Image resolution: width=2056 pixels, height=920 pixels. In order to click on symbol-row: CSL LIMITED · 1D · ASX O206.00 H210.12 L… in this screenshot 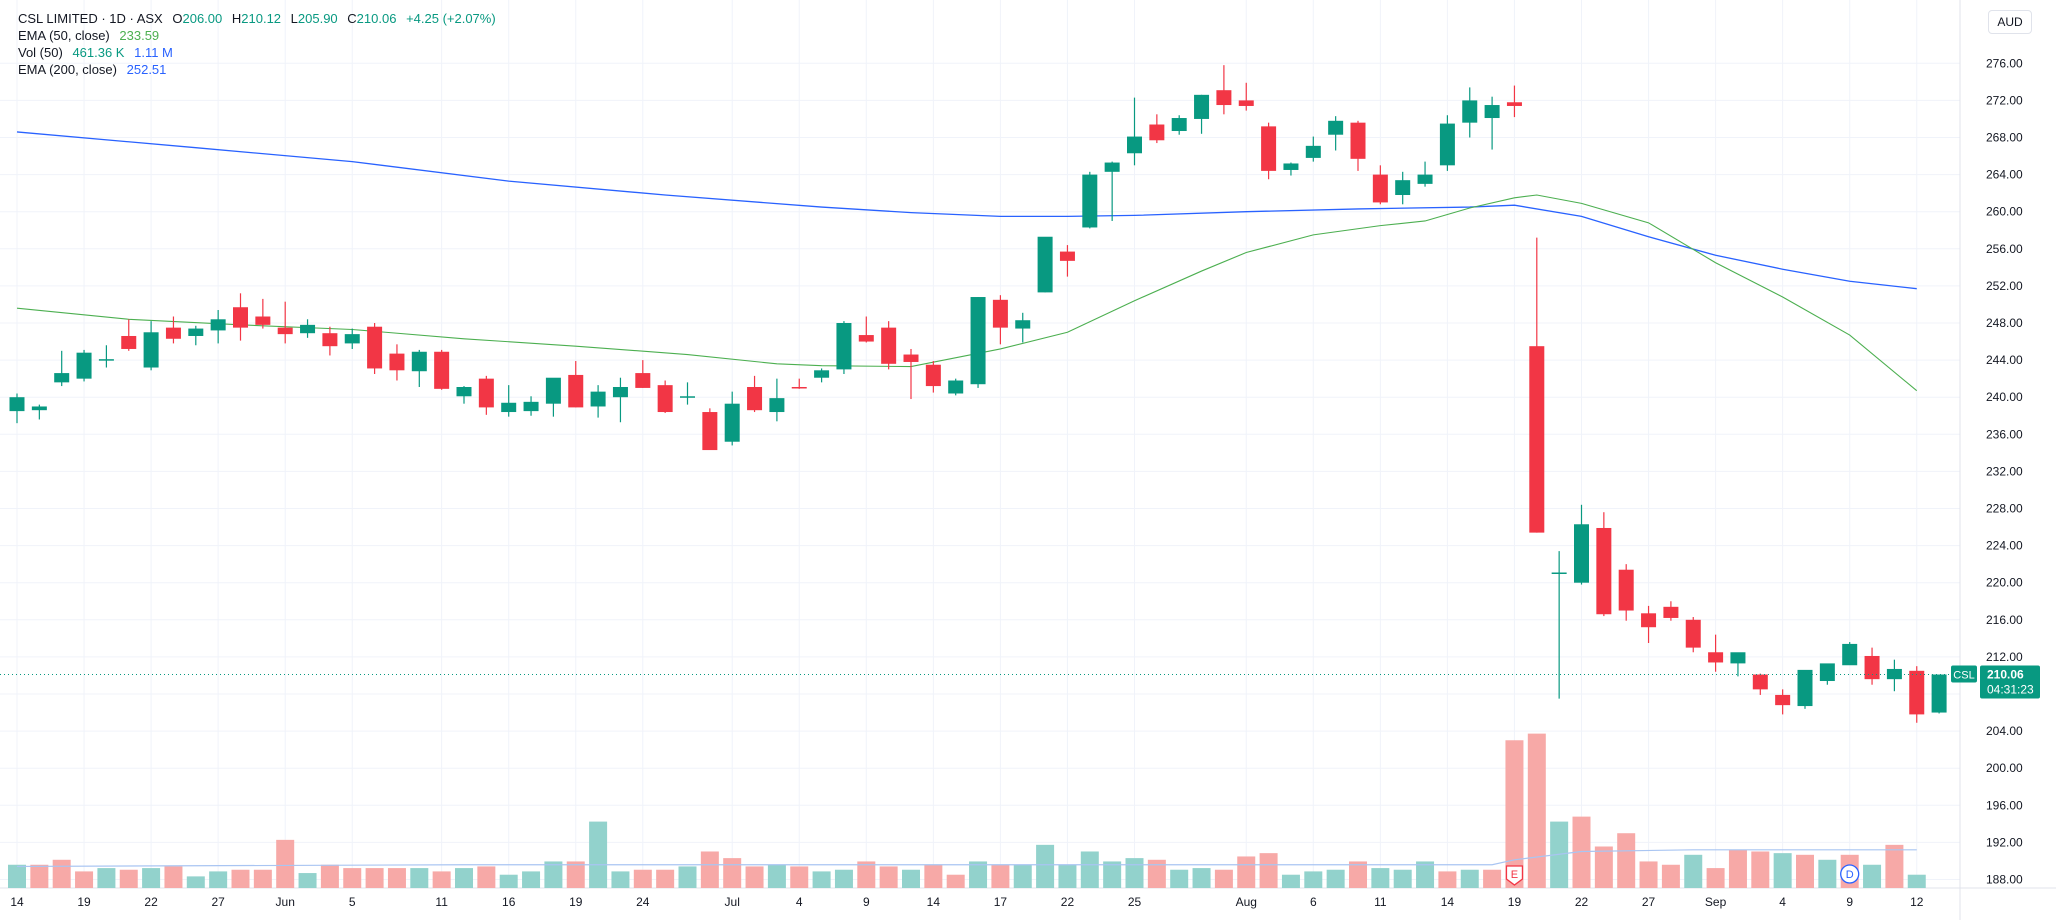, I will do `click(257, 18)`.